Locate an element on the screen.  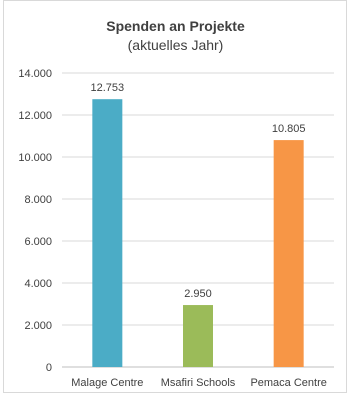
bar-msafiri-schools is located at coordinates (198, 336).